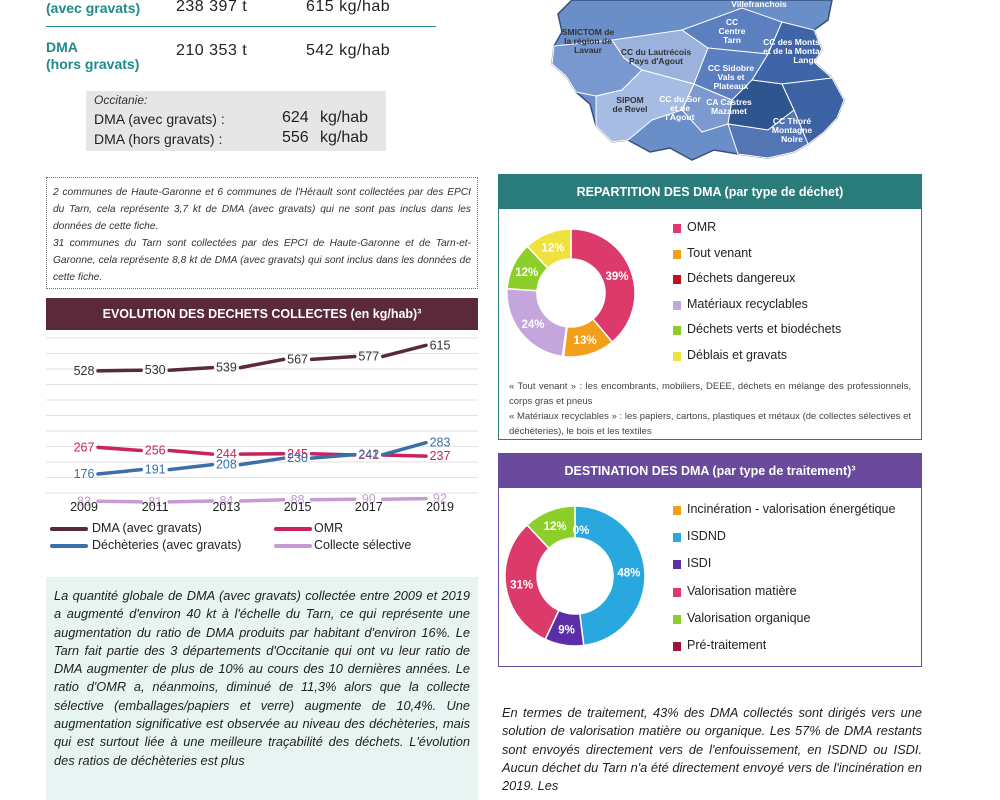  I want to click on legend-item: Déchets verts et biodéchets, so click(764, 329).